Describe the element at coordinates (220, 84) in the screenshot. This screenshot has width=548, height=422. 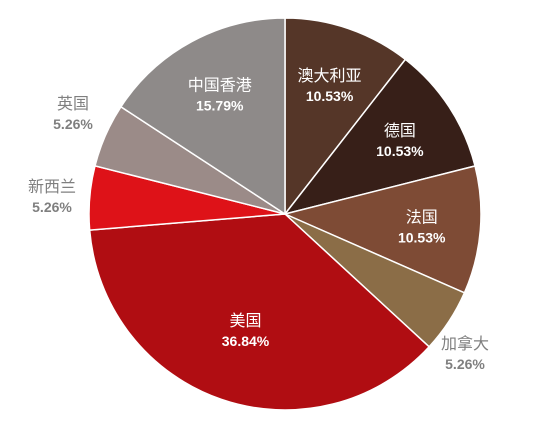
I see `slice-label: 中国香港` at that location.